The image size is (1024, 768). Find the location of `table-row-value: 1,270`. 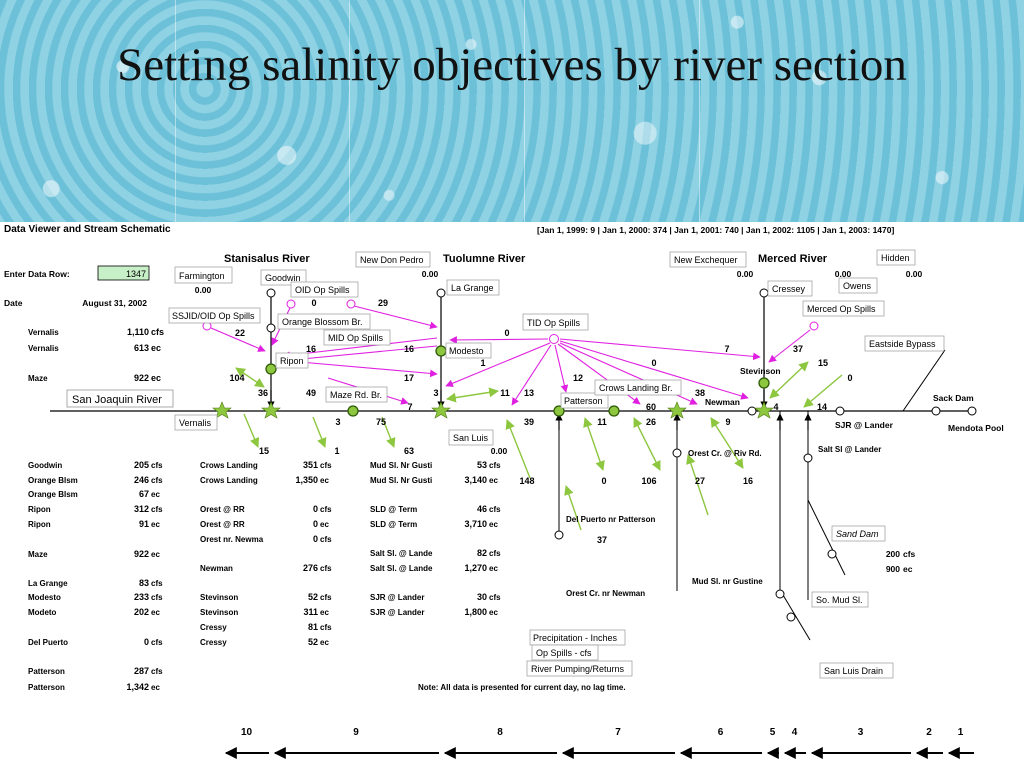

table-row-value: 1,270 is located at coordinates (475, 568).